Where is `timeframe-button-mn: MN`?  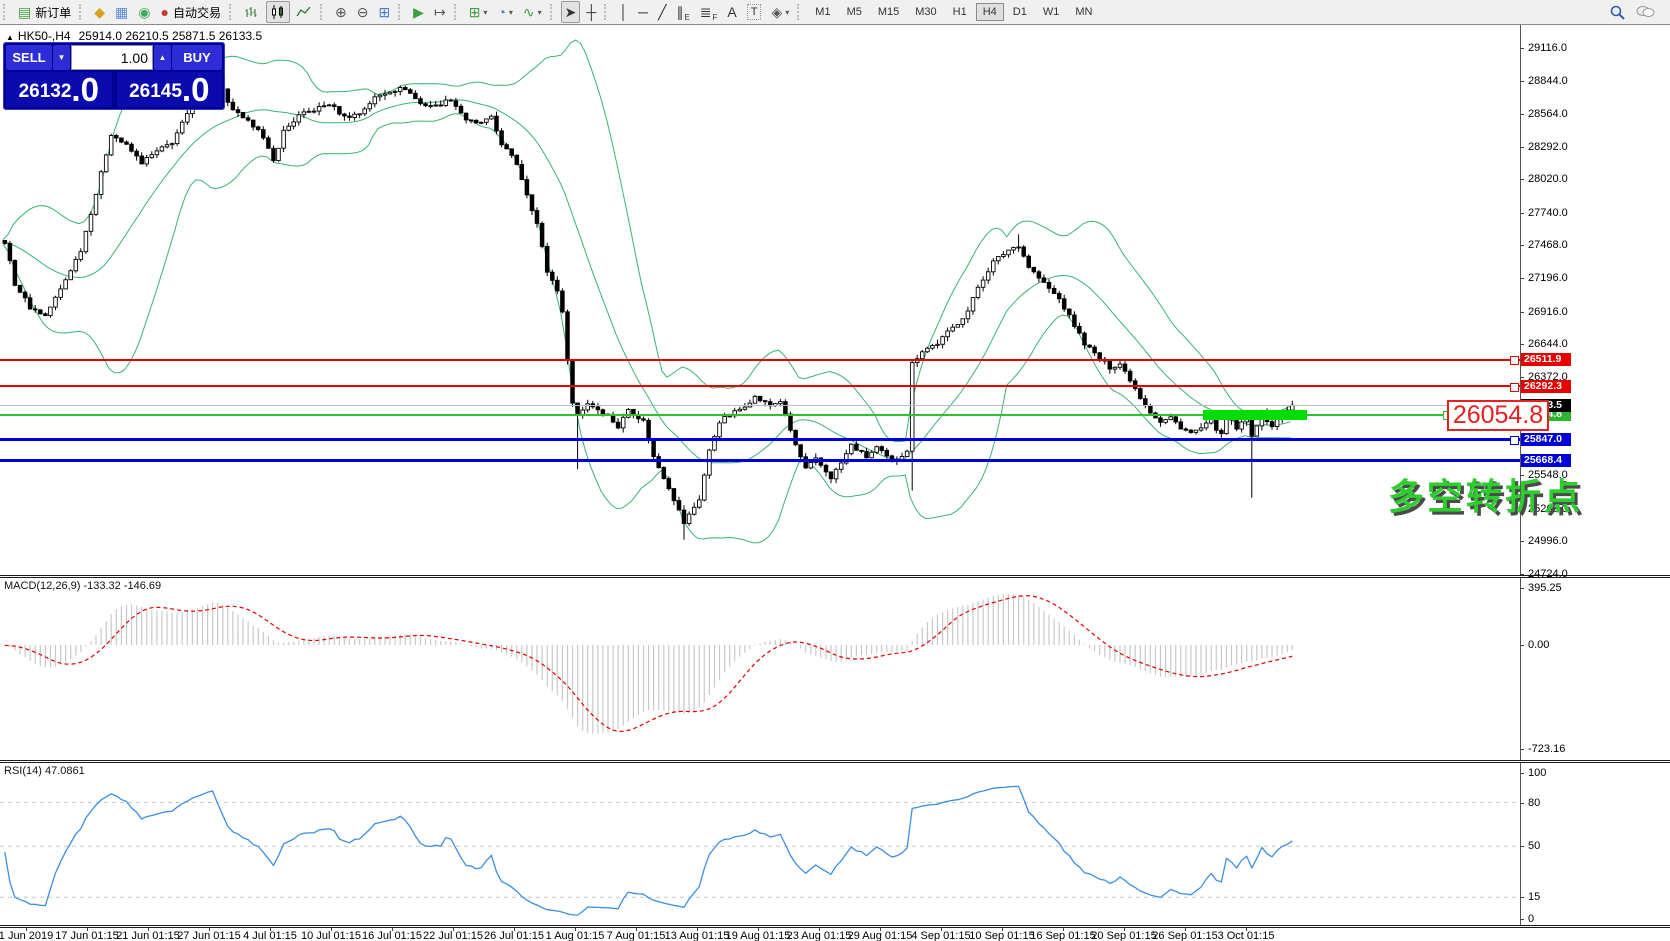
timeframe-button-mn: MN is located at coordinates (1084, 12).